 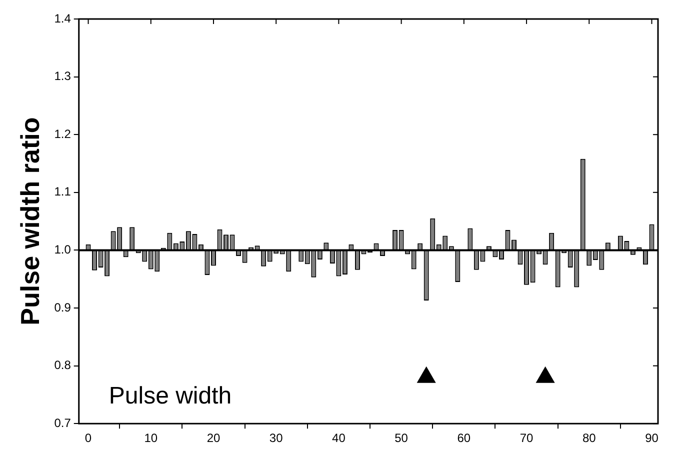 What do you see at coordinates (29, 221) in the screenshot?
I see `y-axis-title: Pulse width ratio` at bounding box center [29, 221].